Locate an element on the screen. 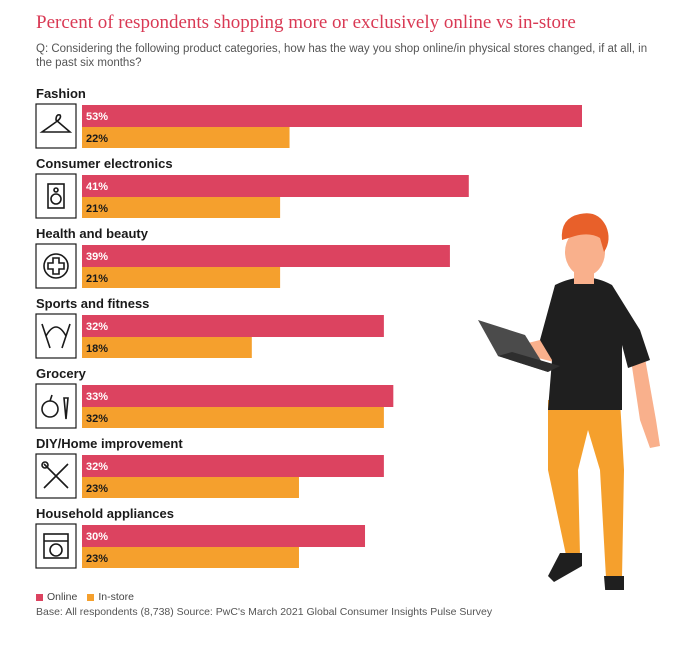 The image size is (688, 650). hanger-icon is located at coordinates (56, 126).